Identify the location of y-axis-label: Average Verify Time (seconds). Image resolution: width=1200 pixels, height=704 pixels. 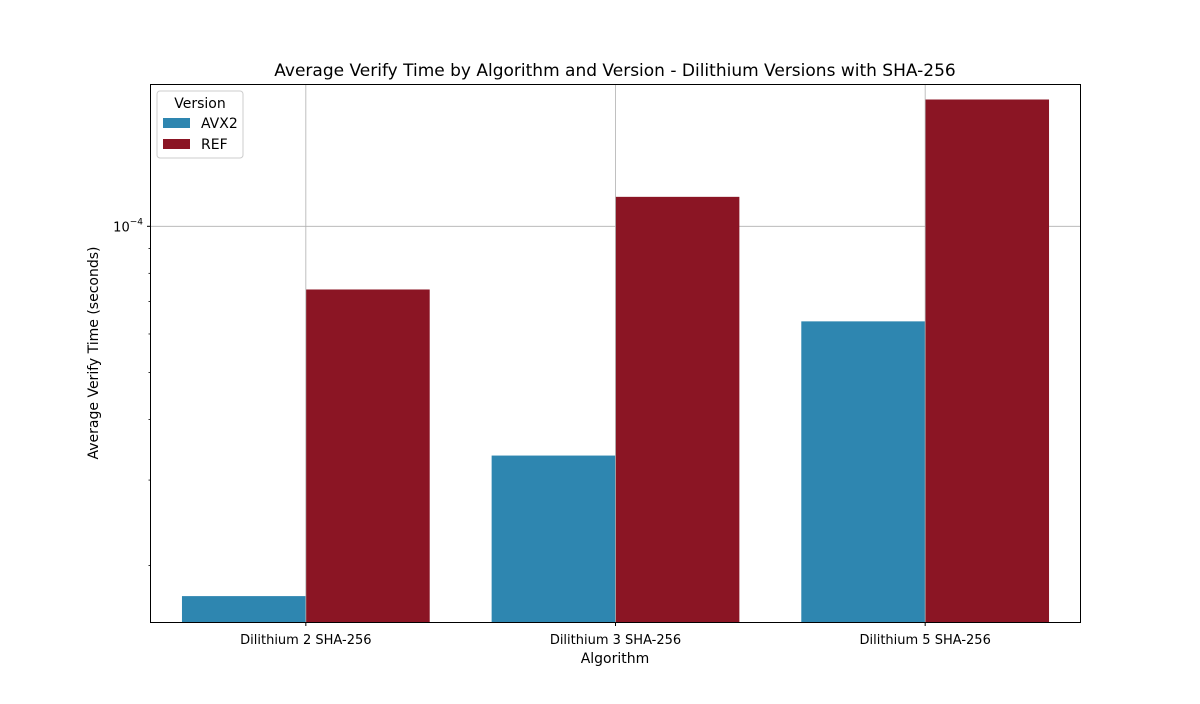
(94, 353).